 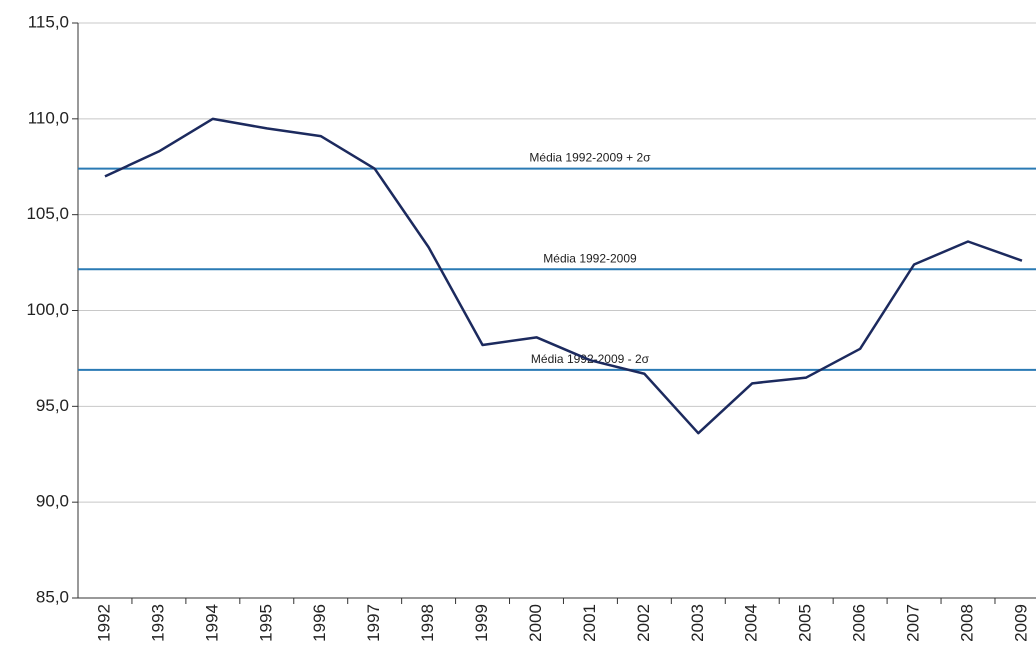 I want to click on x-tick-label: 1994, so click(x=211, y=623).